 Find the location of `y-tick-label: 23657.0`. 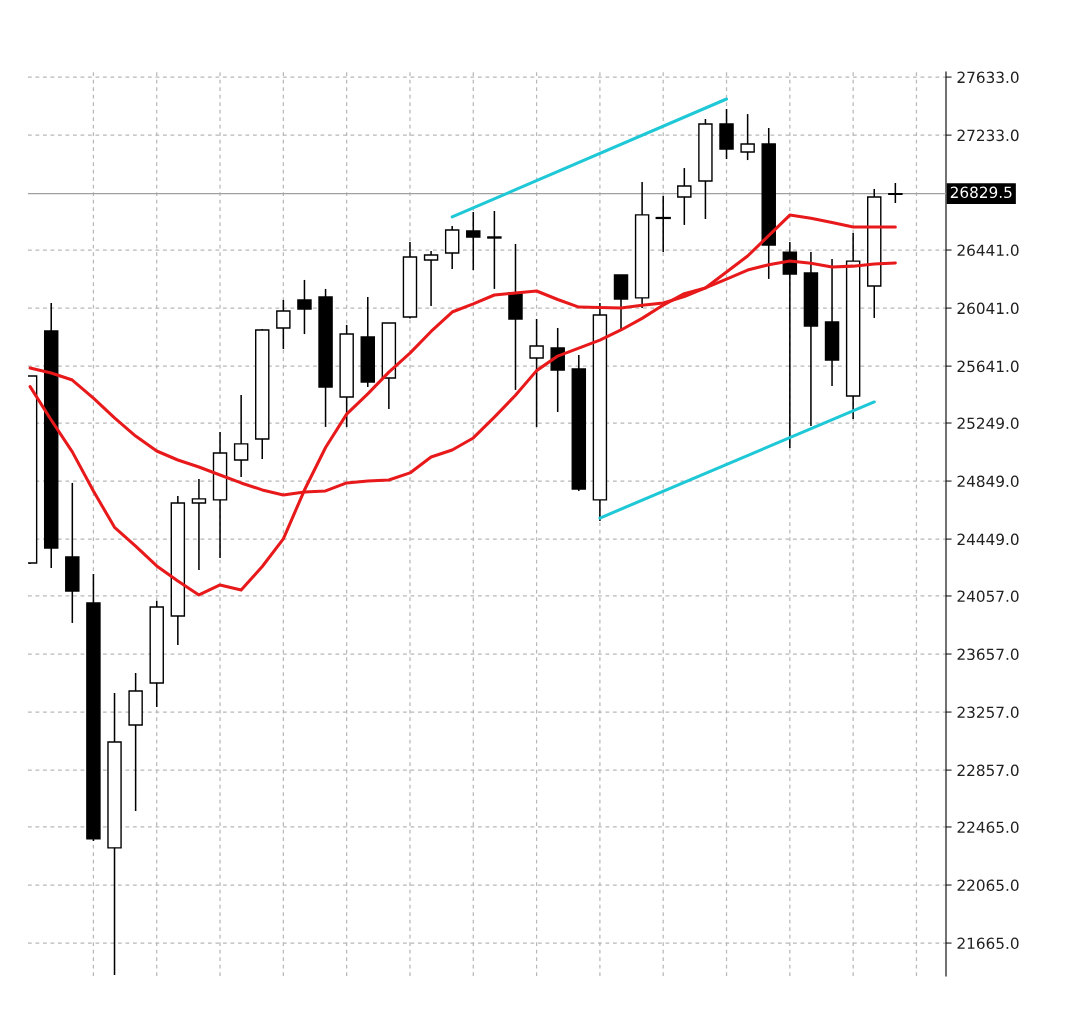

y-tick-label: 23657.0 is located at coordinates (988, 654).